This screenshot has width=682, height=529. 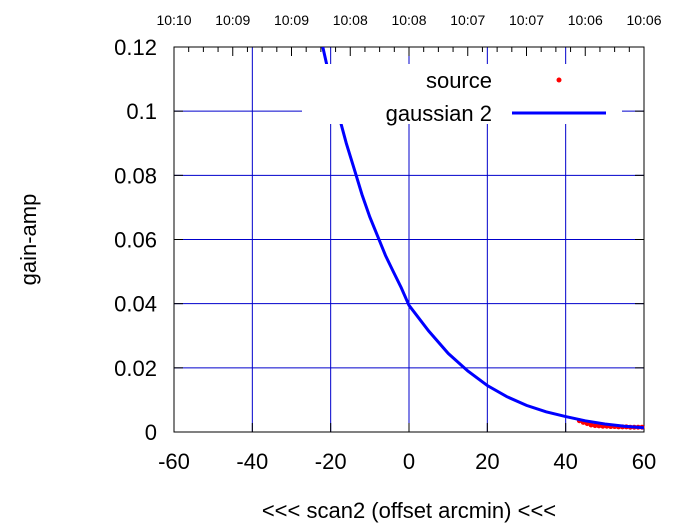 I want to click on x-tick-label: 0, so click(x=409, y=461).